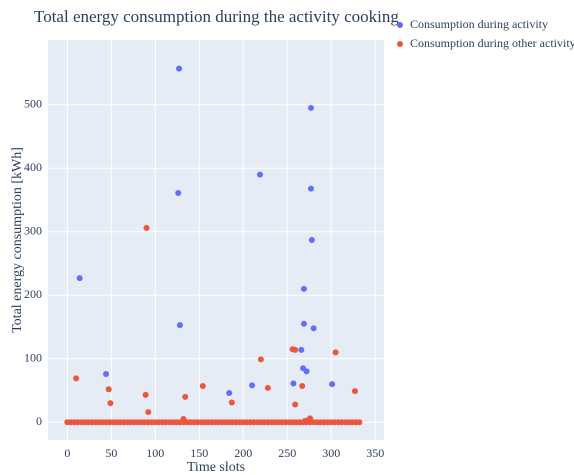 The image size is (574, 475). I want to click on x-tick-label: 50, so click(111, 453).